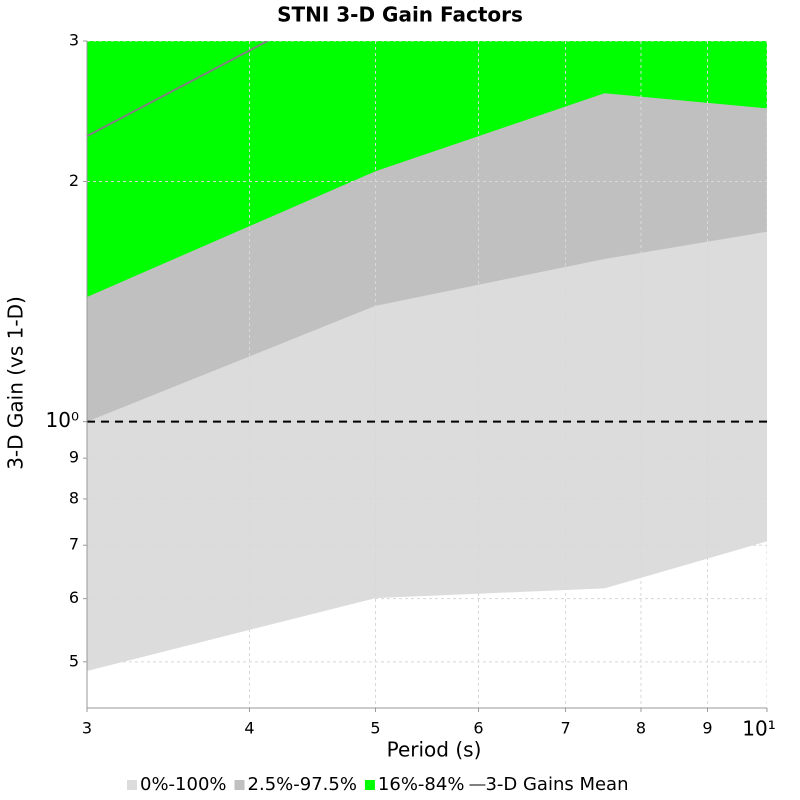 Image resolution: width=800 pixels, height=800 pixels. What do you see at coordinates (74, 597) in the screenshot?
I see `y-tick-label: 6` at bounding box center [74, 597].